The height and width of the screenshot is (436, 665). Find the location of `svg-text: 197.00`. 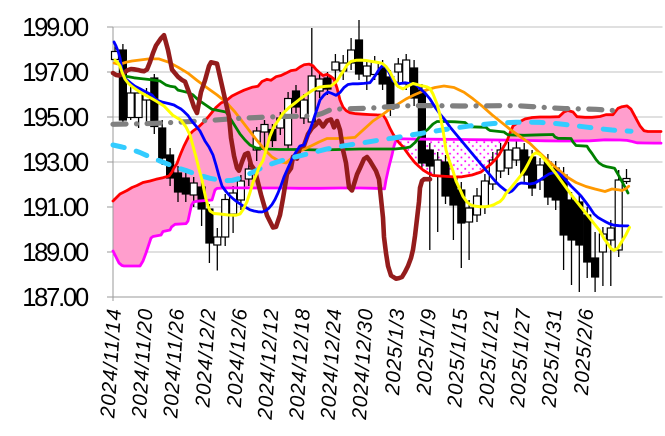

svg-text: 197.00 is located at coordinates (55, 73).